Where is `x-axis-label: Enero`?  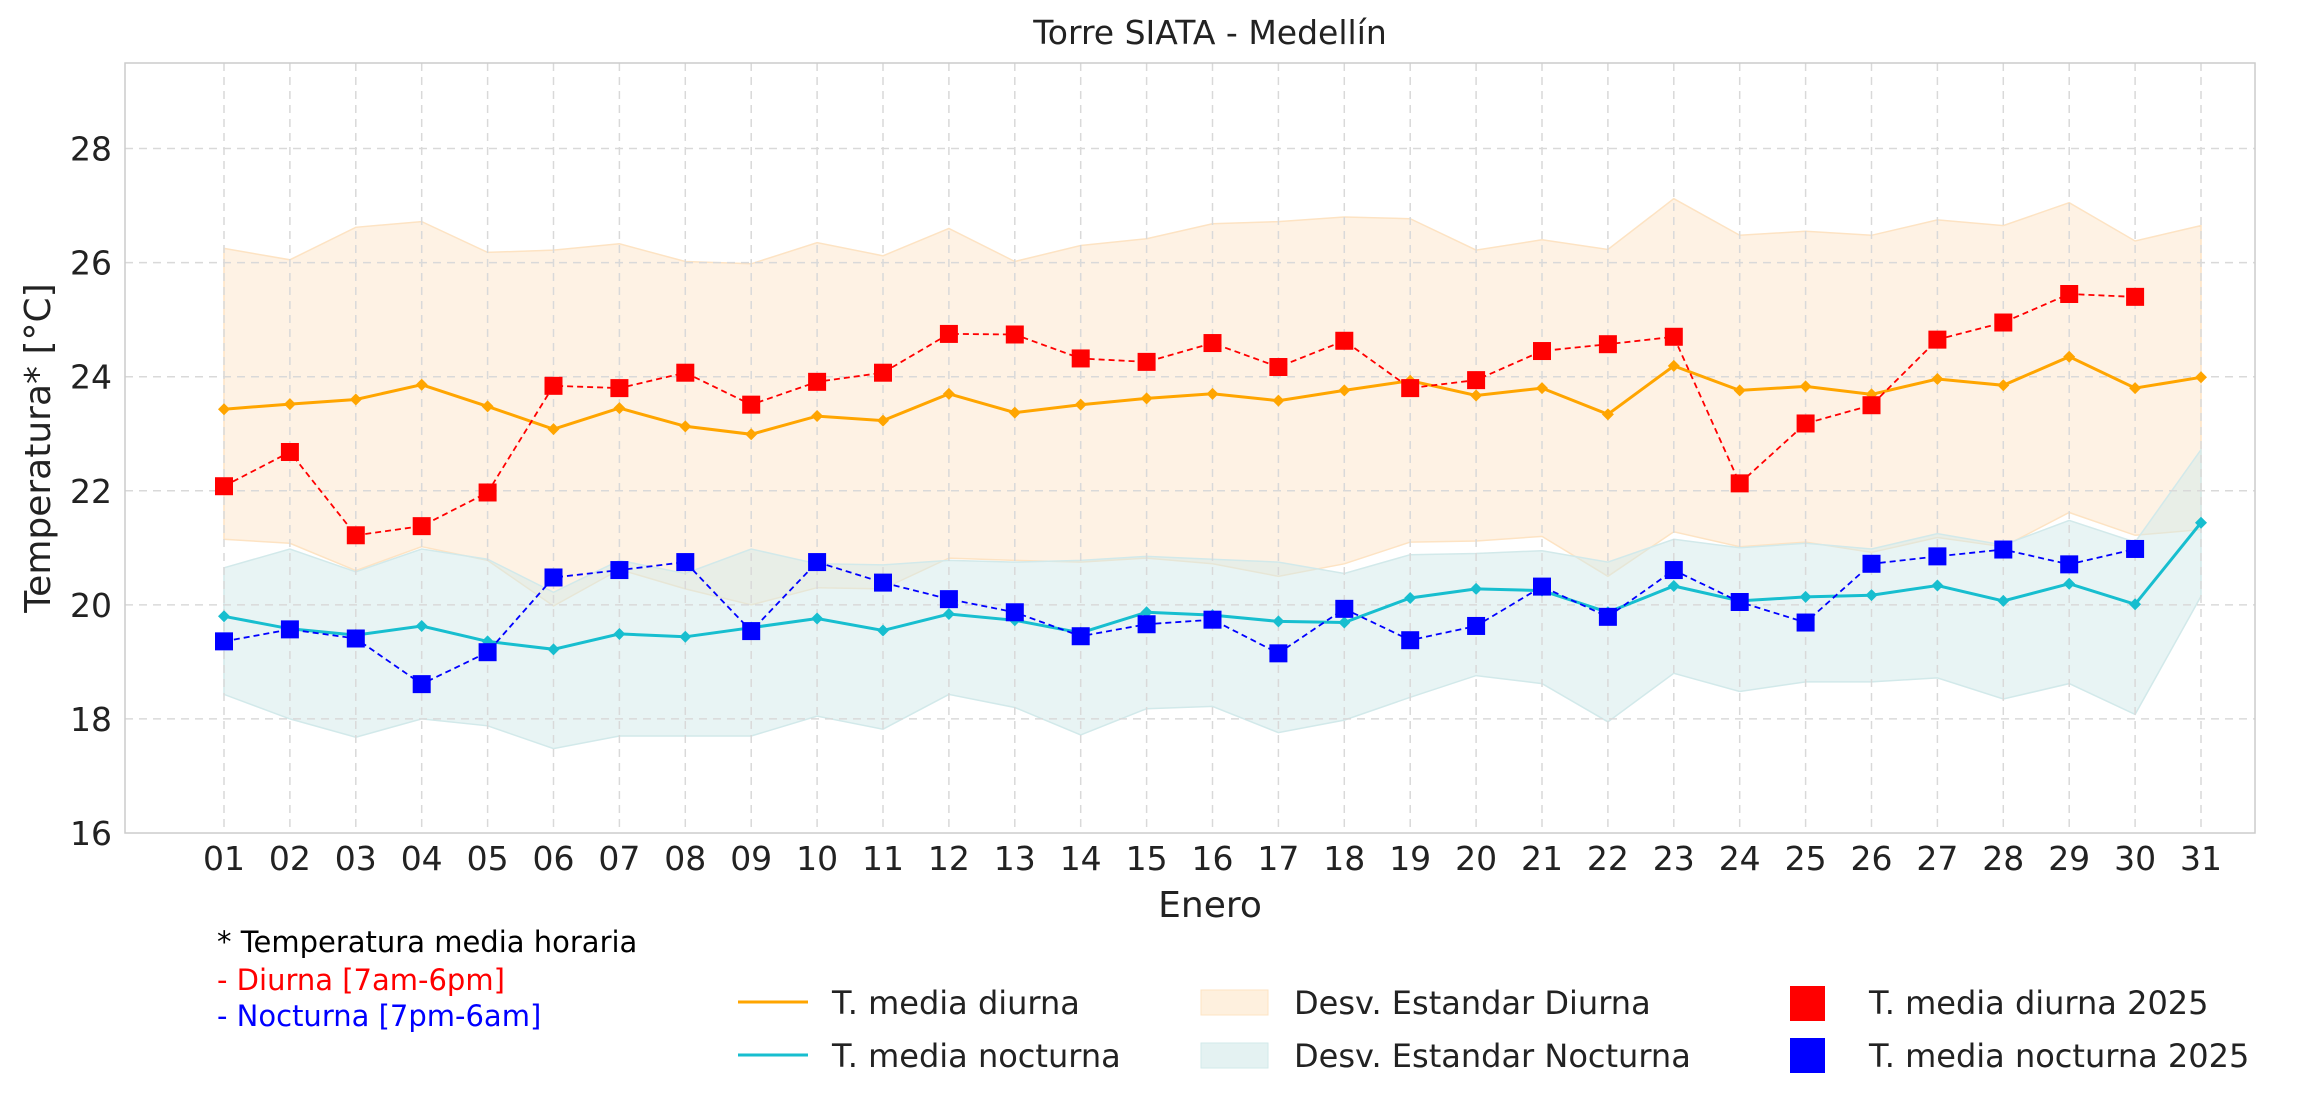 x-axis-label: Enero is located at coordinates (1210, 905).